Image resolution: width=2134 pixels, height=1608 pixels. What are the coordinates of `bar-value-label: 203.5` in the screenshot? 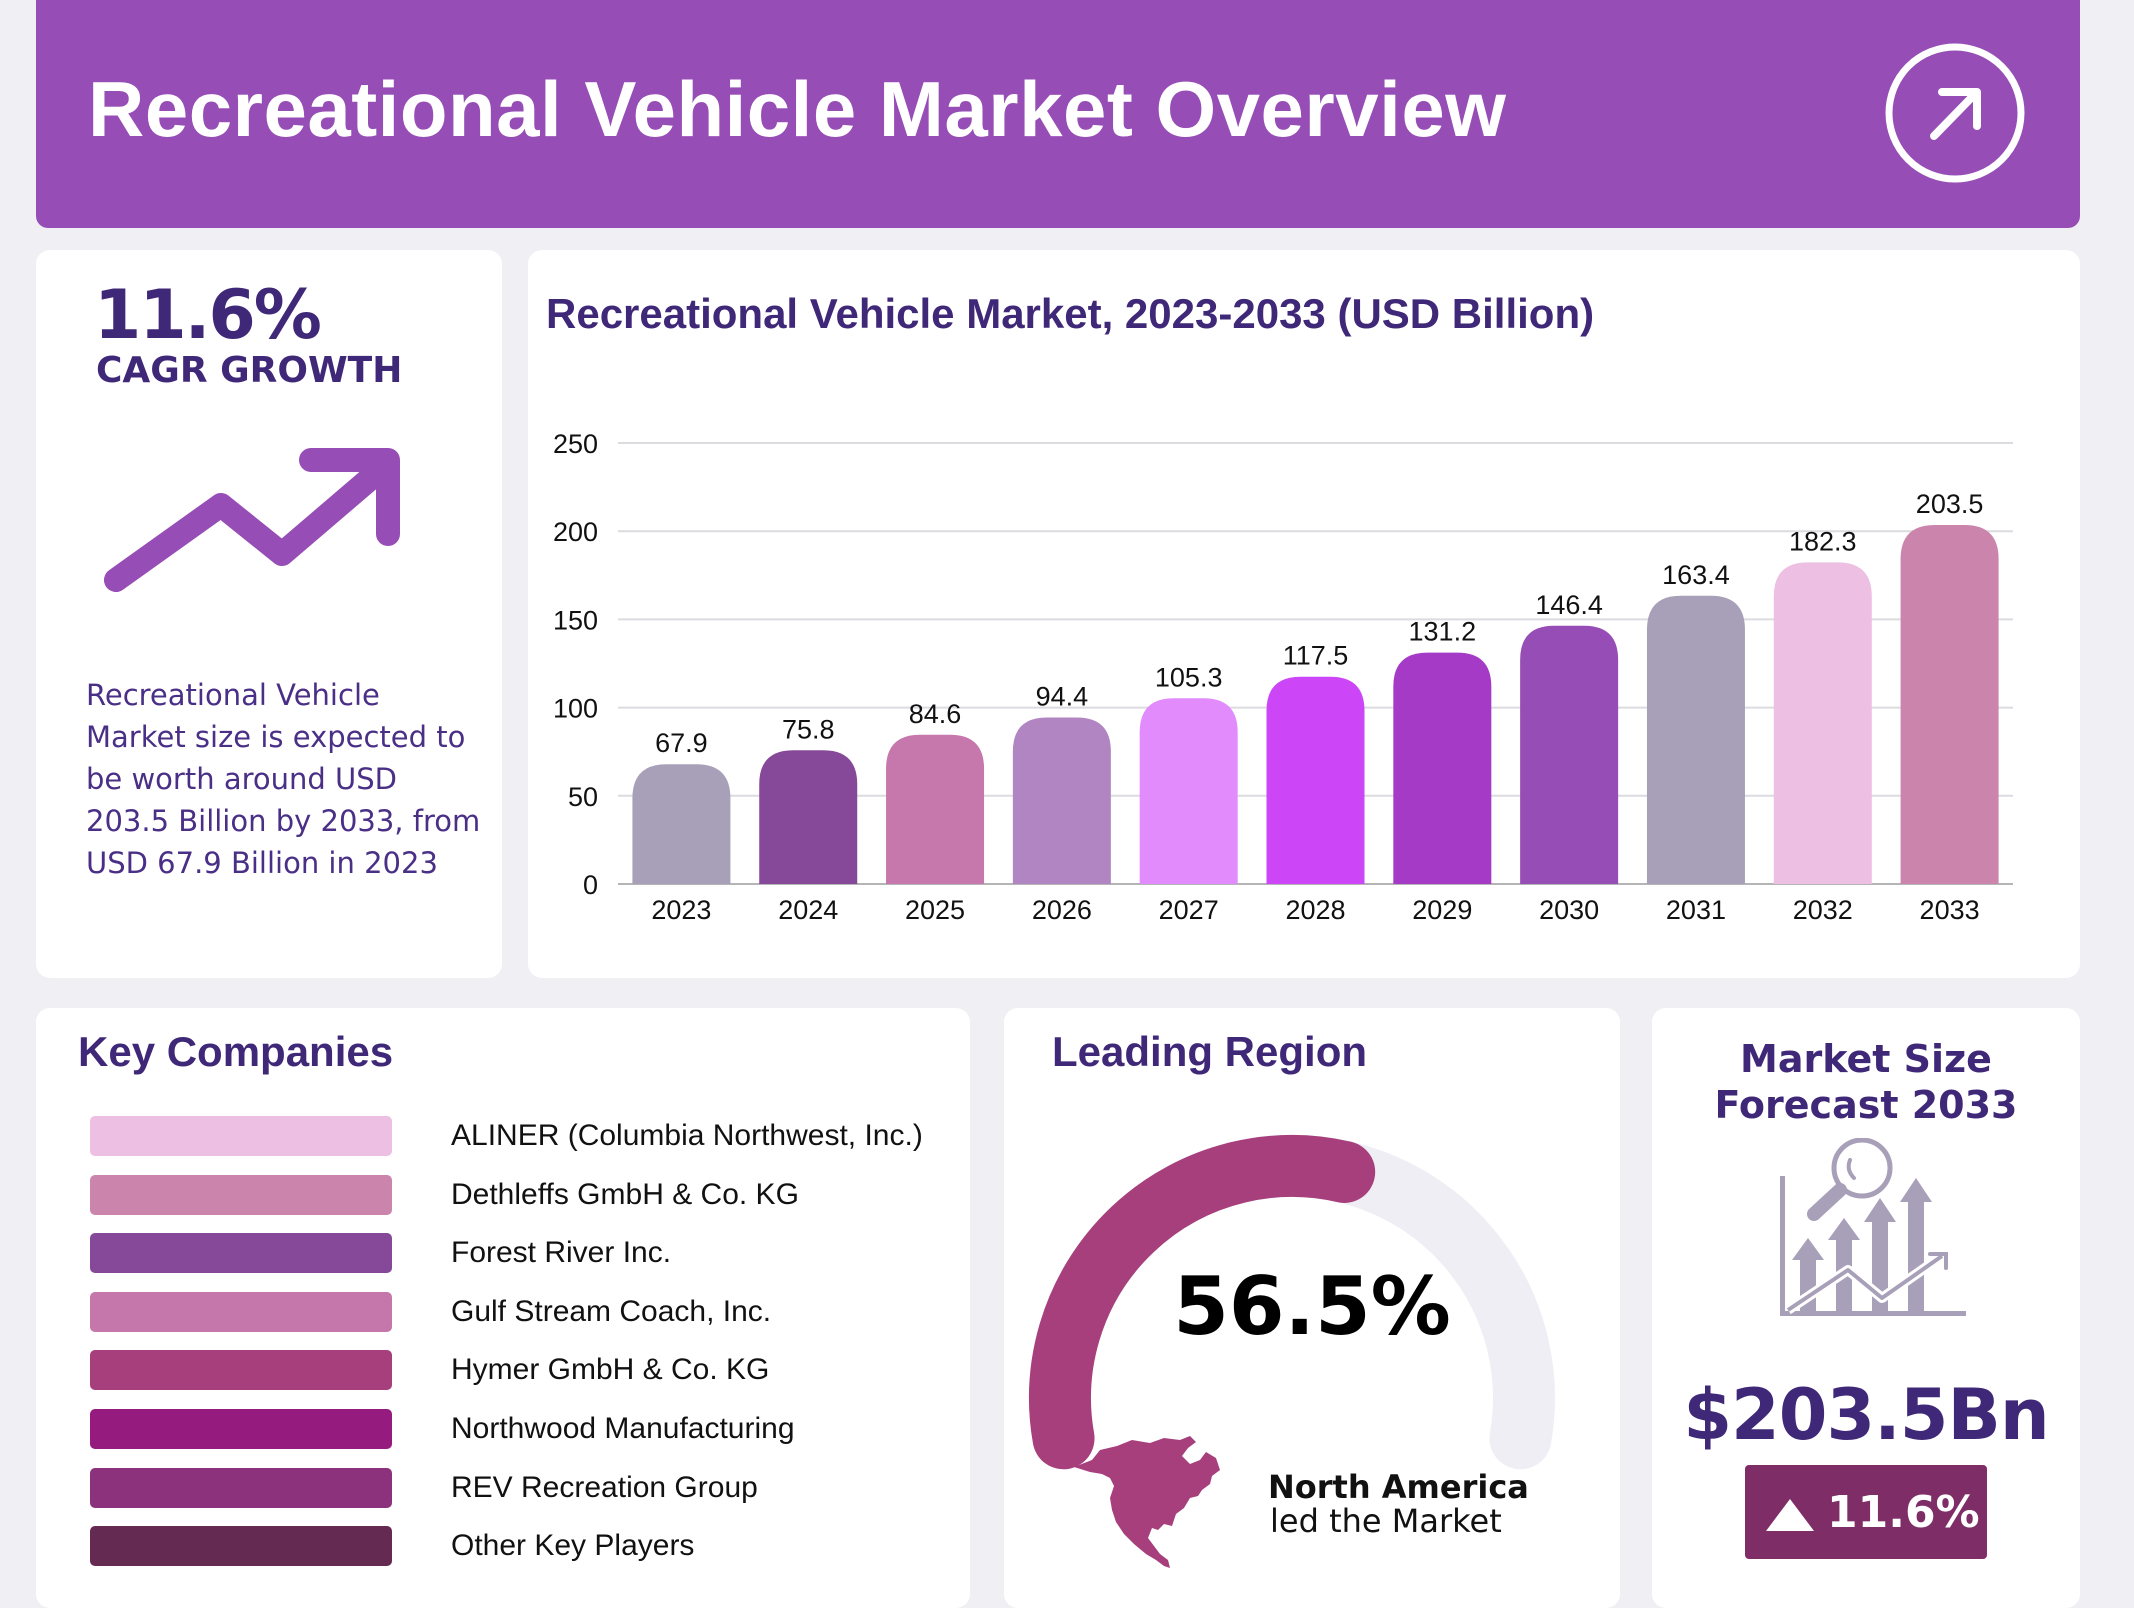 It's located at (1950, 504).